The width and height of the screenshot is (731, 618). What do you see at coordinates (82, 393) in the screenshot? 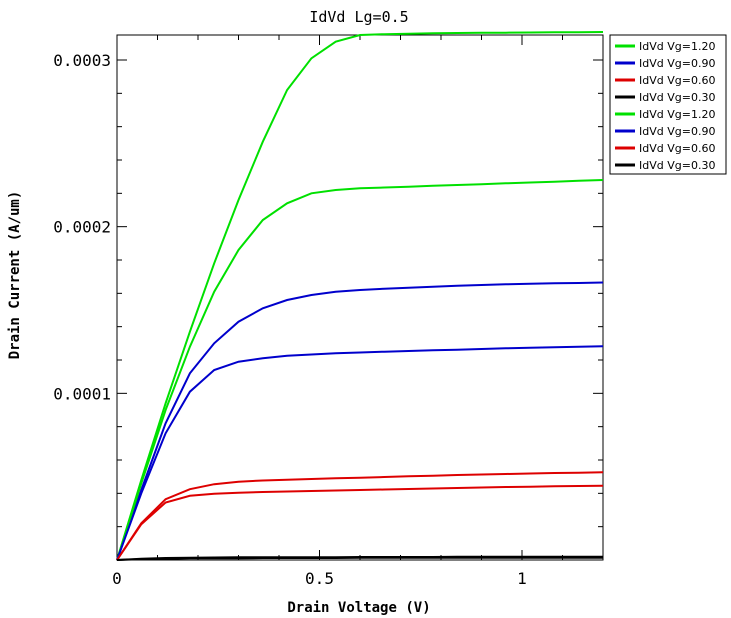
I see `y-tick-label: 0.0001` at bounding box center [82, 393].